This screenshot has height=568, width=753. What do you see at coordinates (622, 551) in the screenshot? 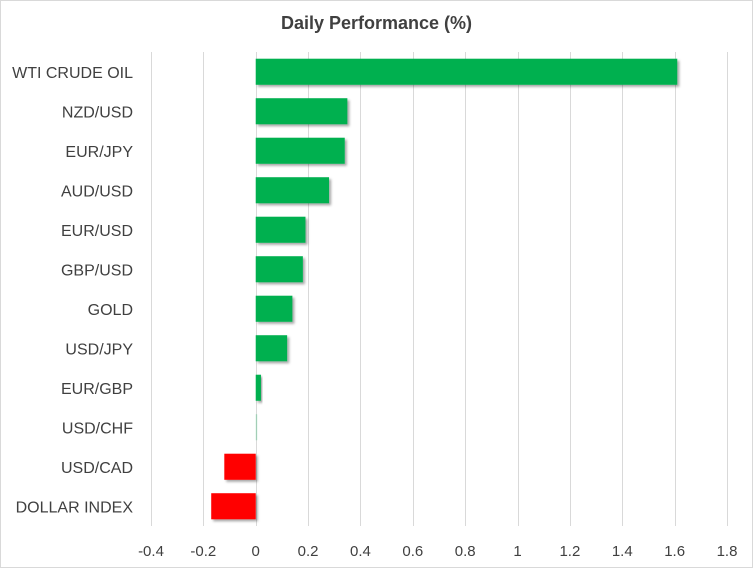
I see `x-tick-label: 1.4` at bounding box center [622, 551].